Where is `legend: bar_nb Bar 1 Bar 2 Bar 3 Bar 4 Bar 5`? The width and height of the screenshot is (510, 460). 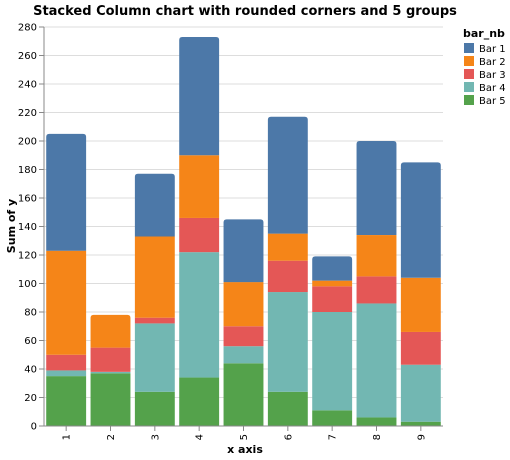 legend: bar_nb Bar 1 Bar 2 Bar 3 Bar 4 Bar 5 is located at coordinates (484, 67).